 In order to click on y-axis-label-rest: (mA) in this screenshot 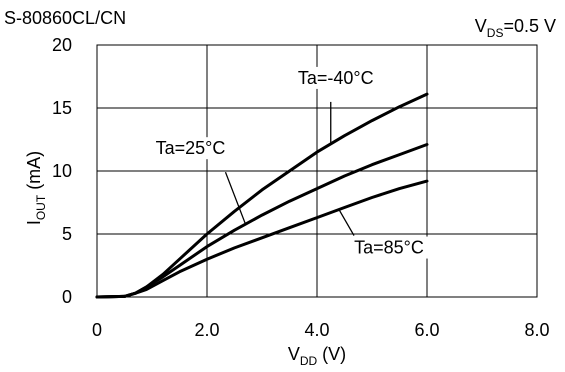, I will do `click(34, 173)`.